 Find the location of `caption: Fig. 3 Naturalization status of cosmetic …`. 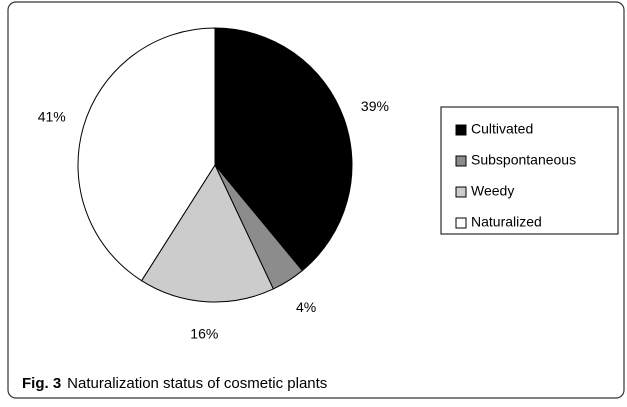

caption: Fig. 3 Naturalization status of cosmetic … is located at coordinates (174, 383).